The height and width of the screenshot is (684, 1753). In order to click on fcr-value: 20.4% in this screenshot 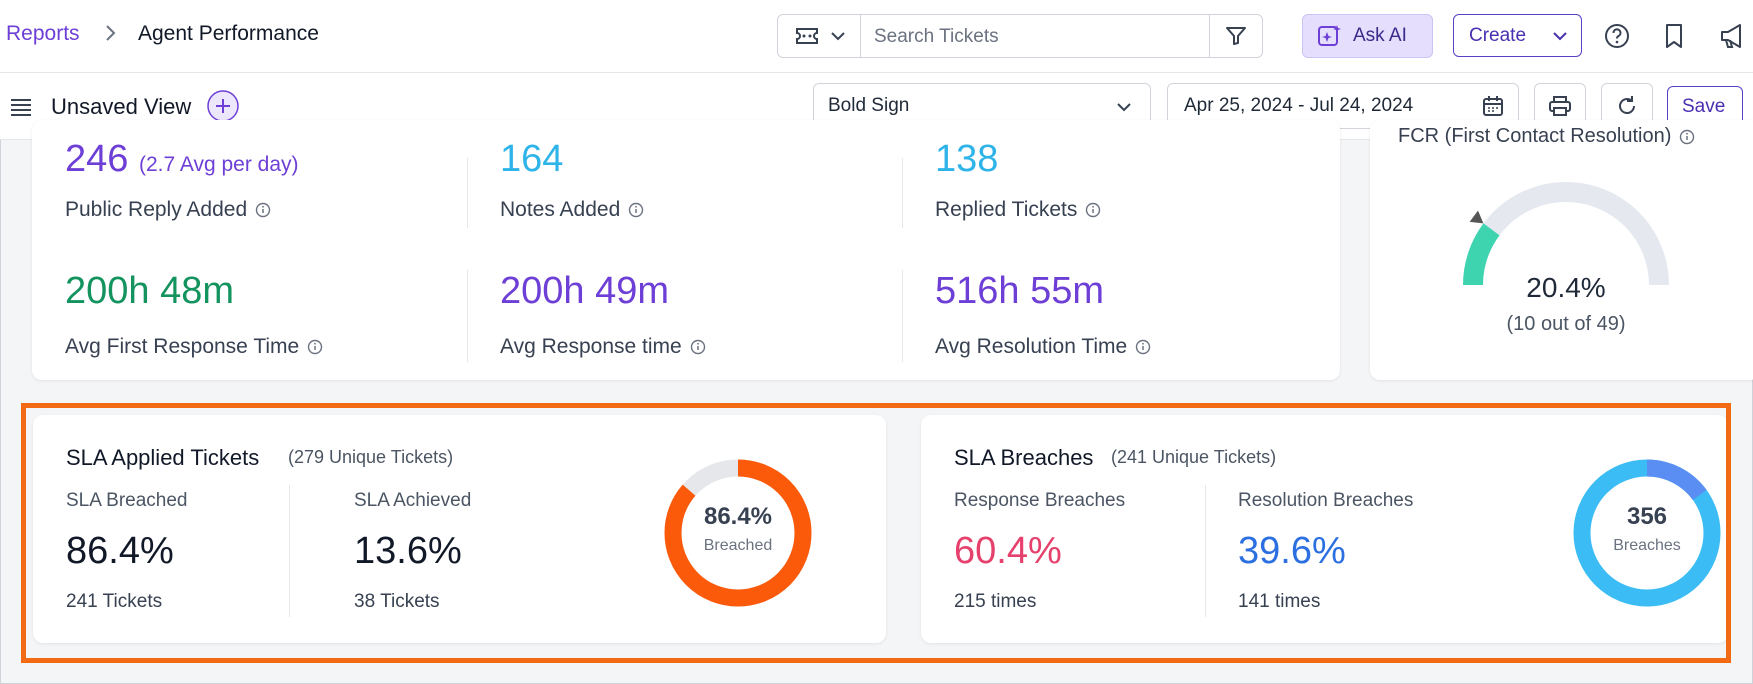, I will do `click(1566, 287)`.